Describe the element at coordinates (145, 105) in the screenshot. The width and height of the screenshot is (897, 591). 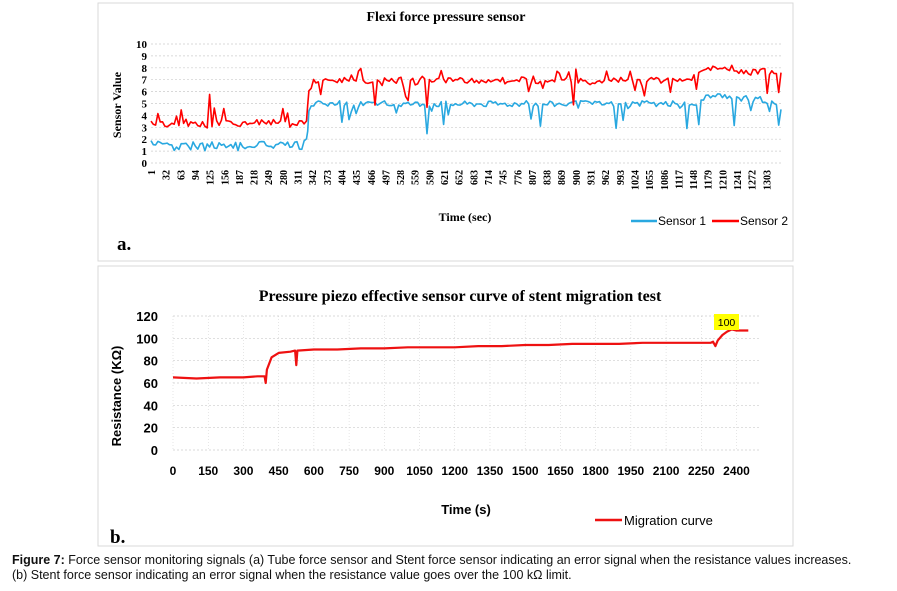
I see `chart-a-y-tick-label: 5` at that location.